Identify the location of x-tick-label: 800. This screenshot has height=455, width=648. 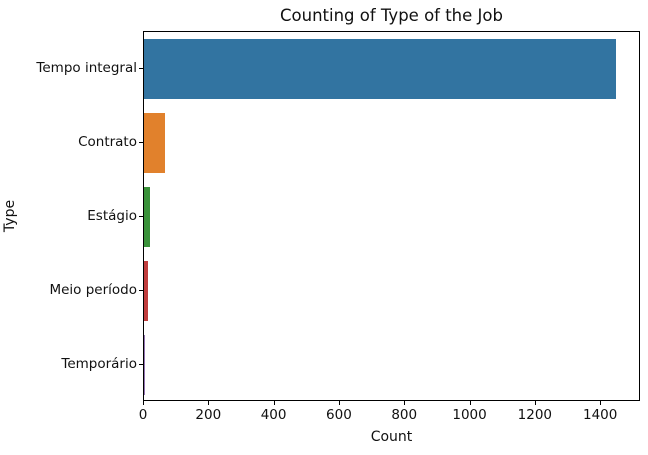
(404, 415).